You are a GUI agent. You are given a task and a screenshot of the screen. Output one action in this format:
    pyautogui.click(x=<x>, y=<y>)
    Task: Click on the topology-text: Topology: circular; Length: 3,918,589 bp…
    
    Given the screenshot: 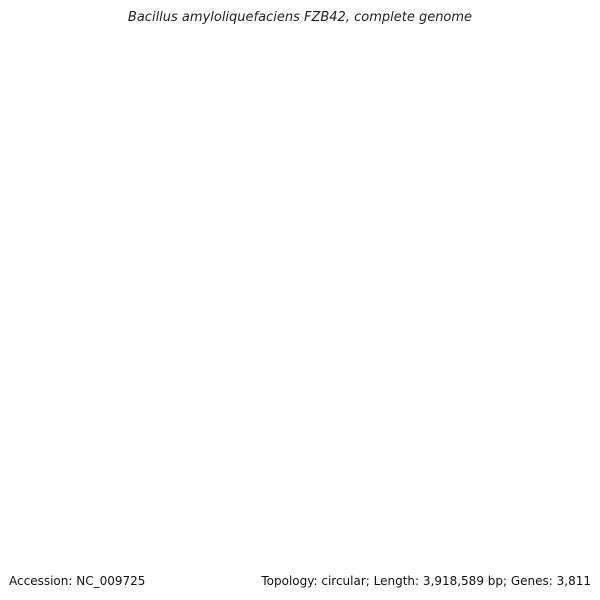 What is the action you would take?
    pyautogui.click(x=426, y=581)
    